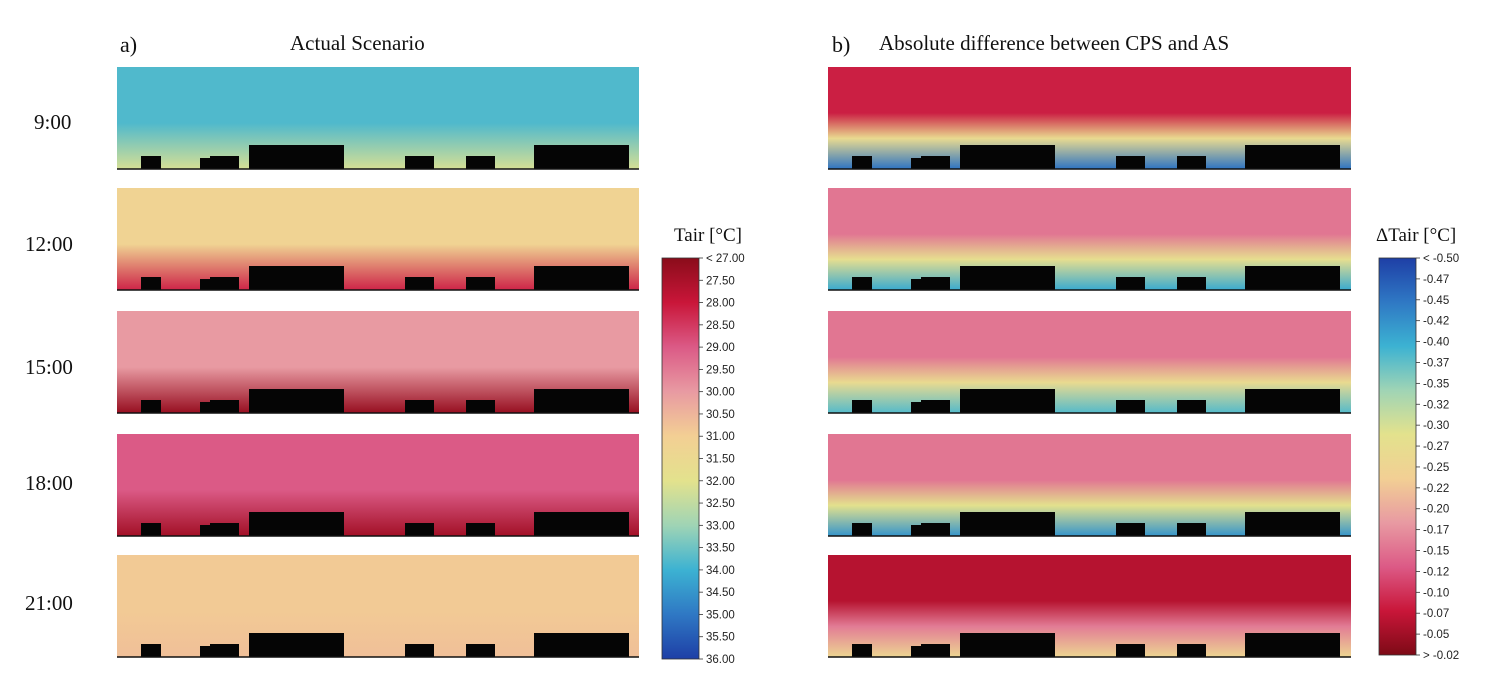 This screenshot has height=678, width=1504. I want to click on colorbar-a-tick-label: 34.00, so click(720, 571).